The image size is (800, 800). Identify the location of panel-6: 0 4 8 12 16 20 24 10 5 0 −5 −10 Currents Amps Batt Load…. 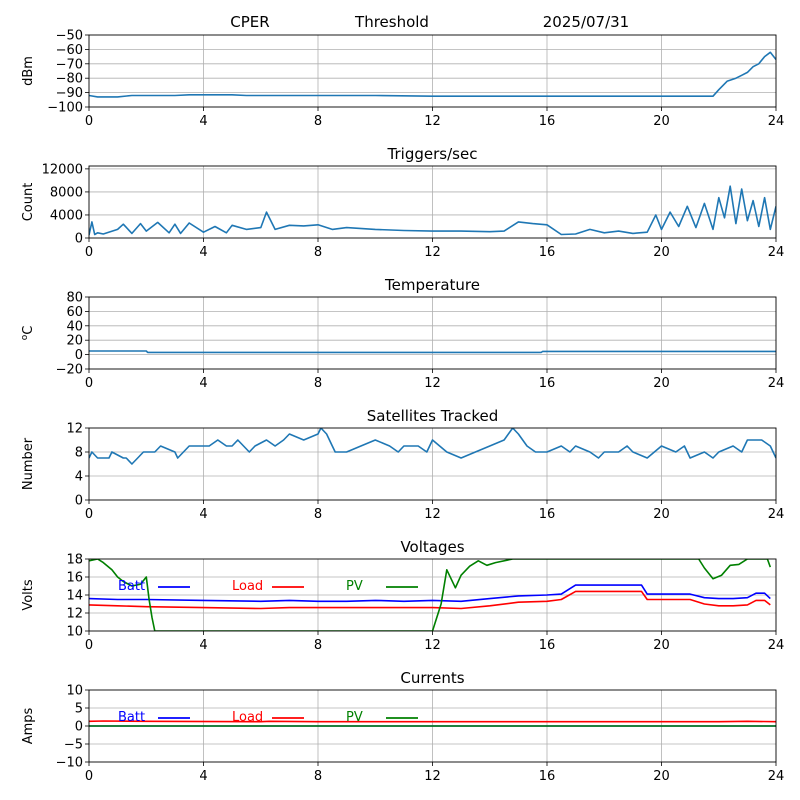
(402, 726).